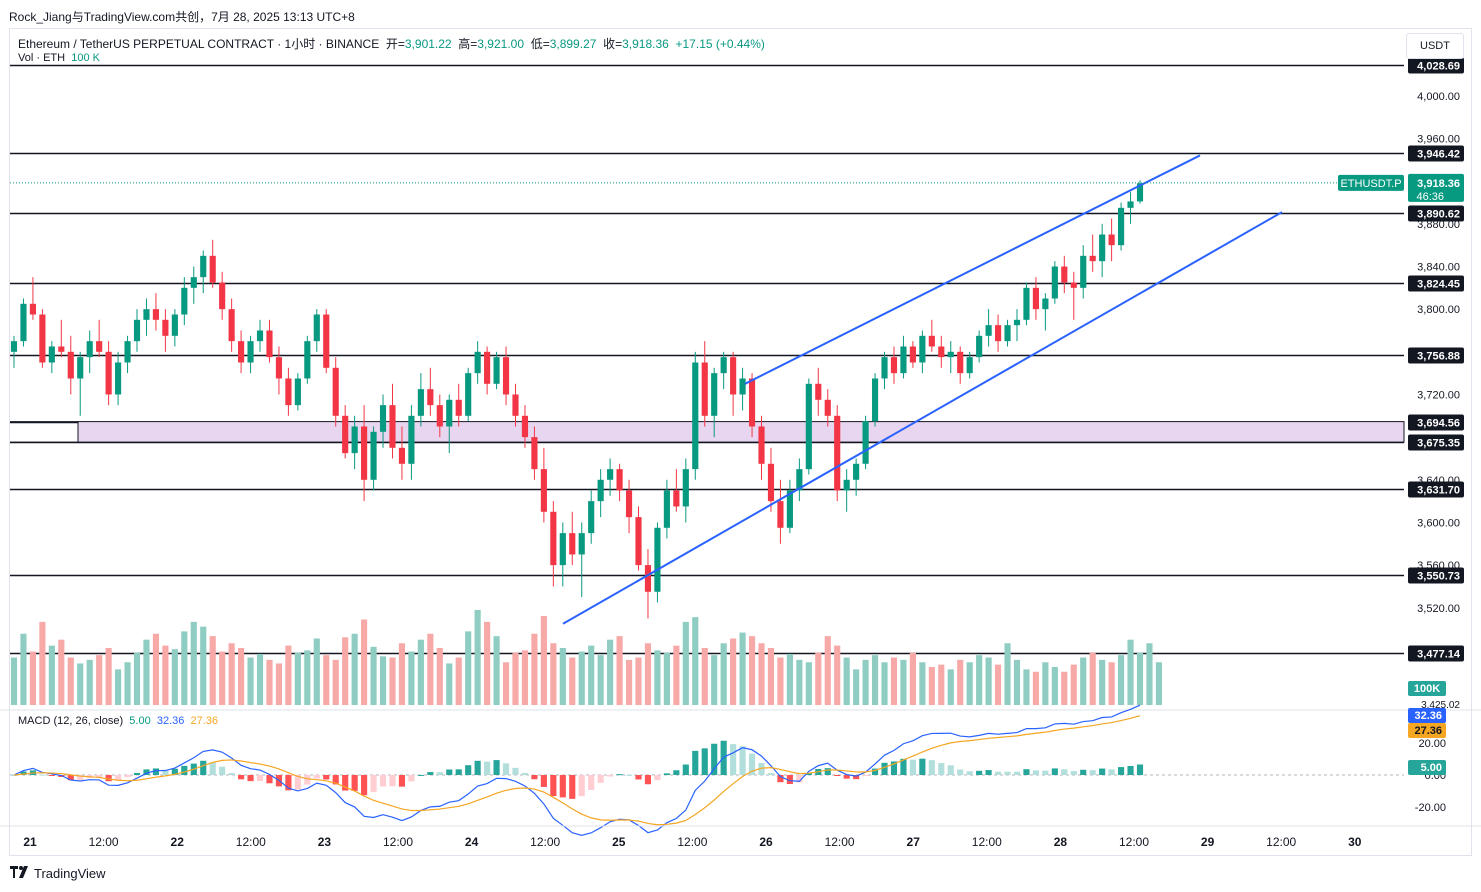 The height and width of the screenshot is (892, 1481). I want to click on vol-value: 100 K, so click(85, 58).